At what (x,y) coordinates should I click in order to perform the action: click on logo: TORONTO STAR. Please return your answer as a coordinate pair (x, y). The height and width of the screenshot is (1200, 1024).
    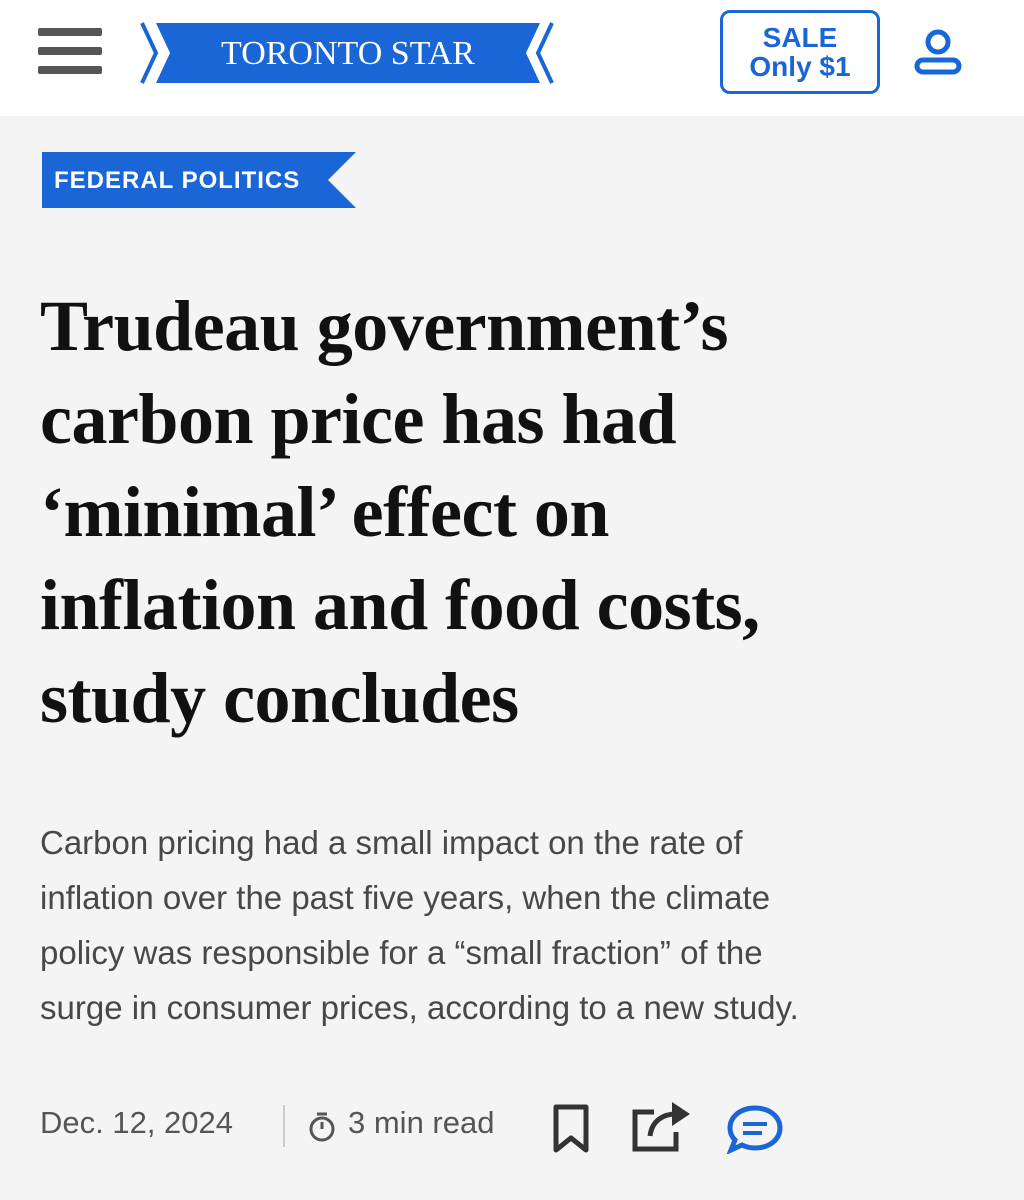
    Looking at the image, I should click on (347, 53).